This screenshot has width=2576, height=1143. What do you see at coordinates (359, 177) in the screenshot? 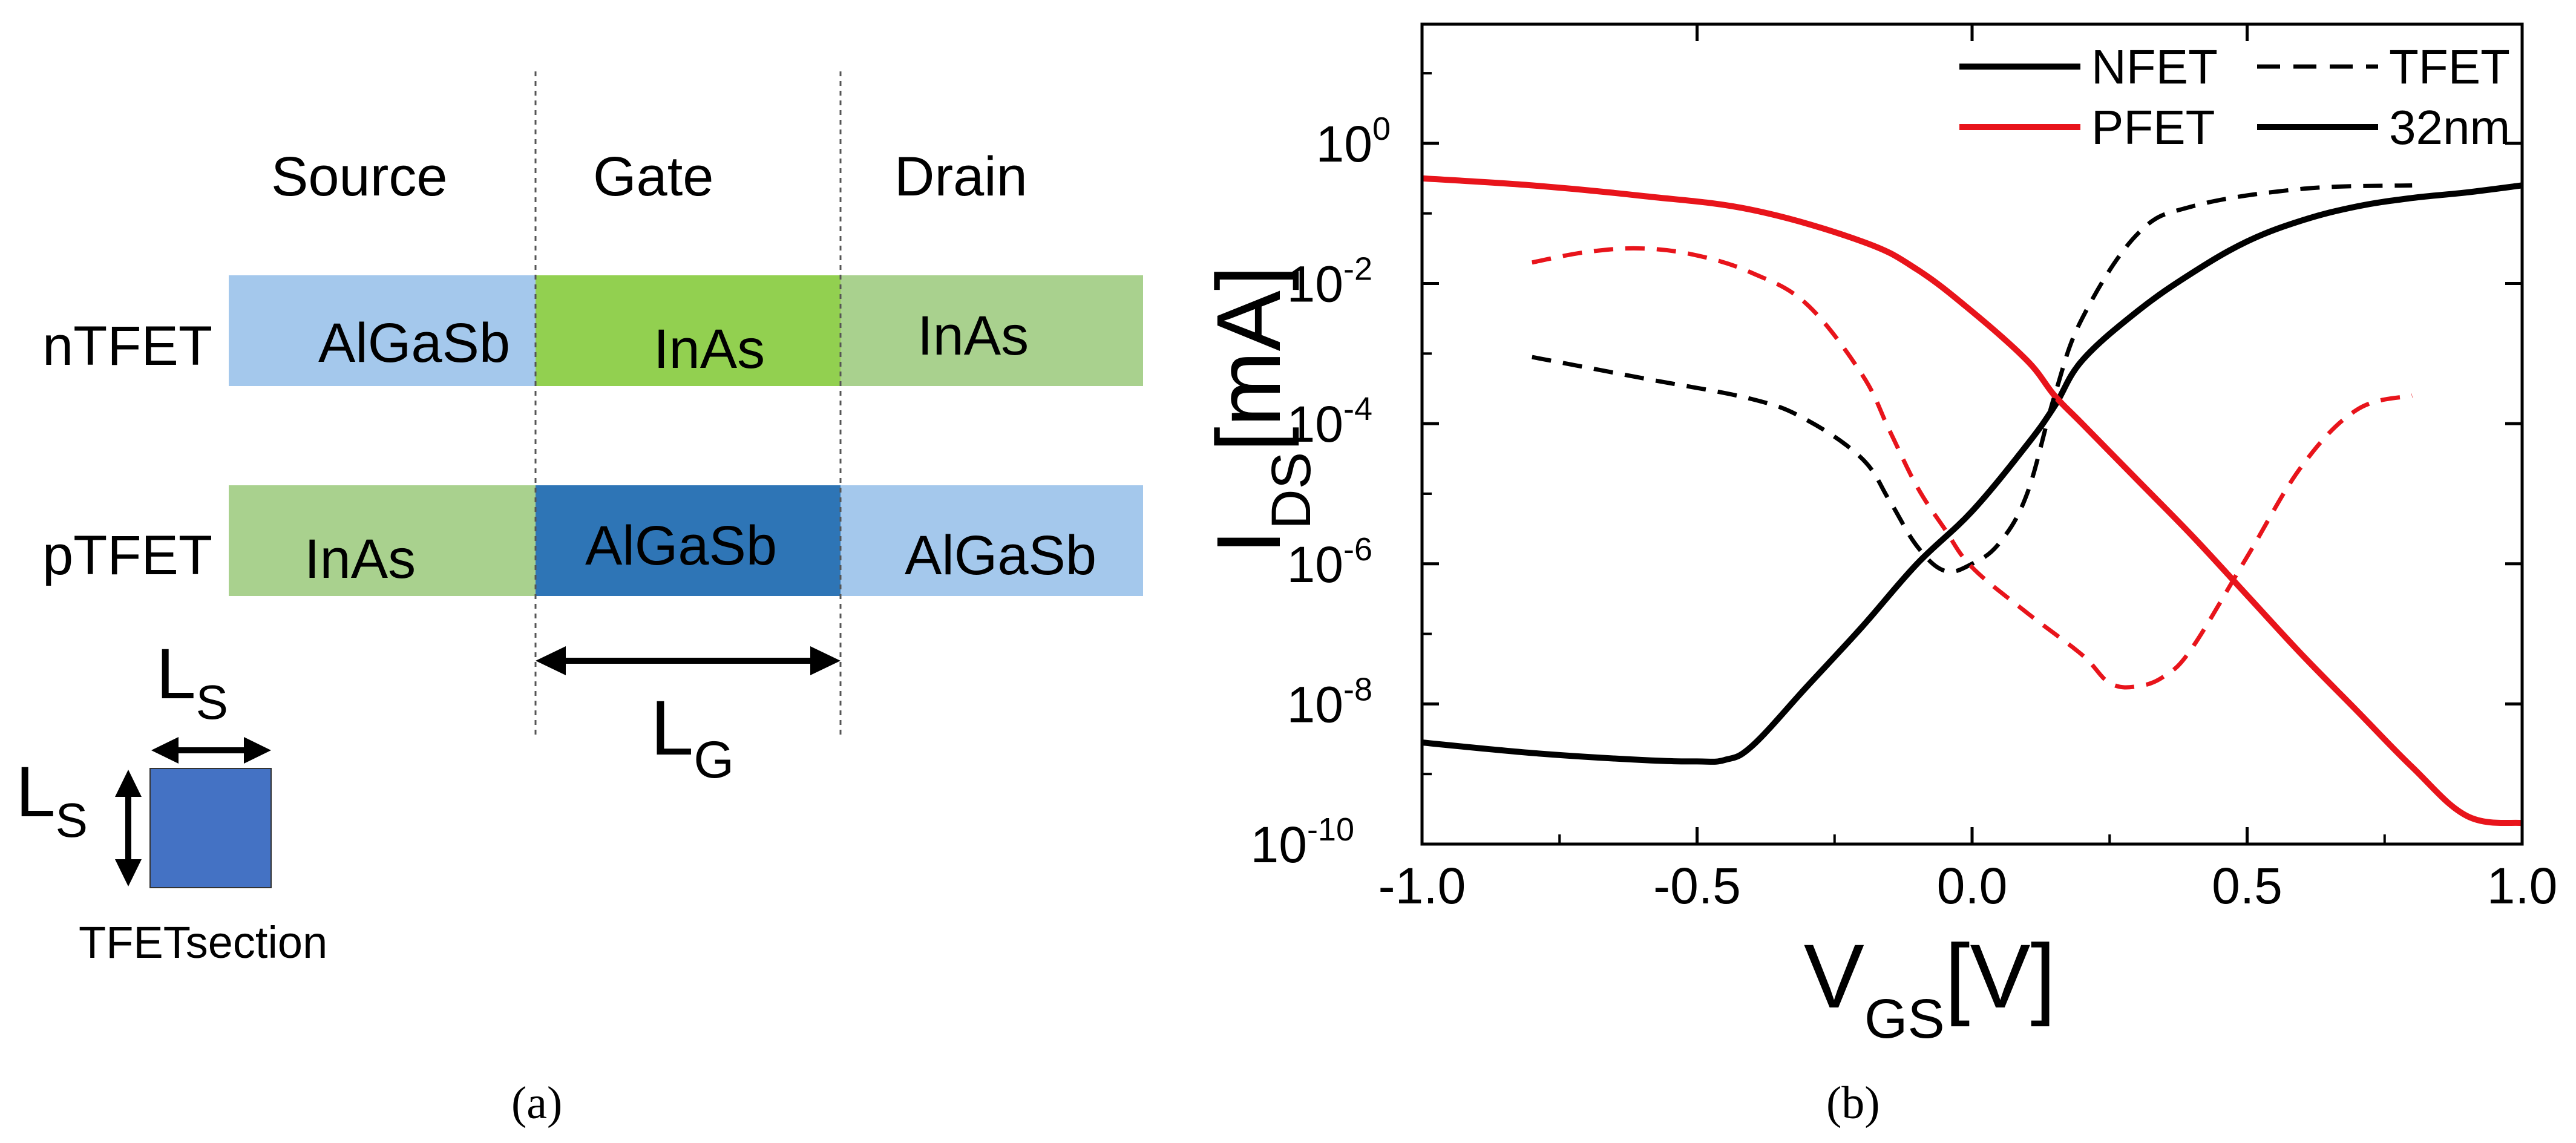
I see `header-source: Source` at bounding box center [359, 177].